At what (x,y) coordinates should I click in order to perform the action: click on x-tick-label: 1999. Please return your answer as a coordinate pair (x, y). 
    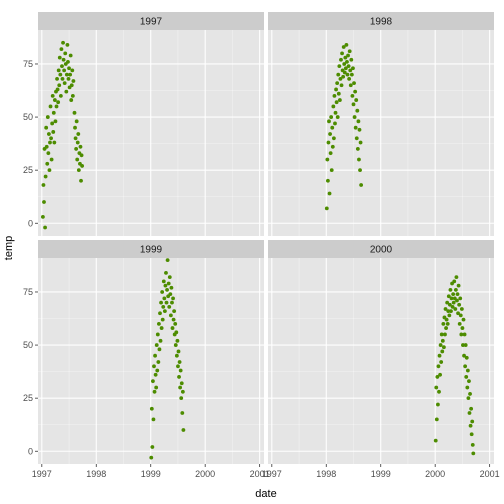
    Looking at the image, I should click on (151, 474).